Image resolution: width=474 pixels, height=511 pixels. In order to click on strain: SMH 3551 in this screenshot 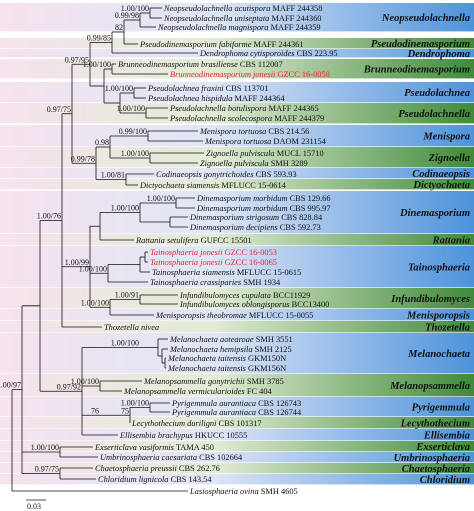, I will do `click(274, 339)`.